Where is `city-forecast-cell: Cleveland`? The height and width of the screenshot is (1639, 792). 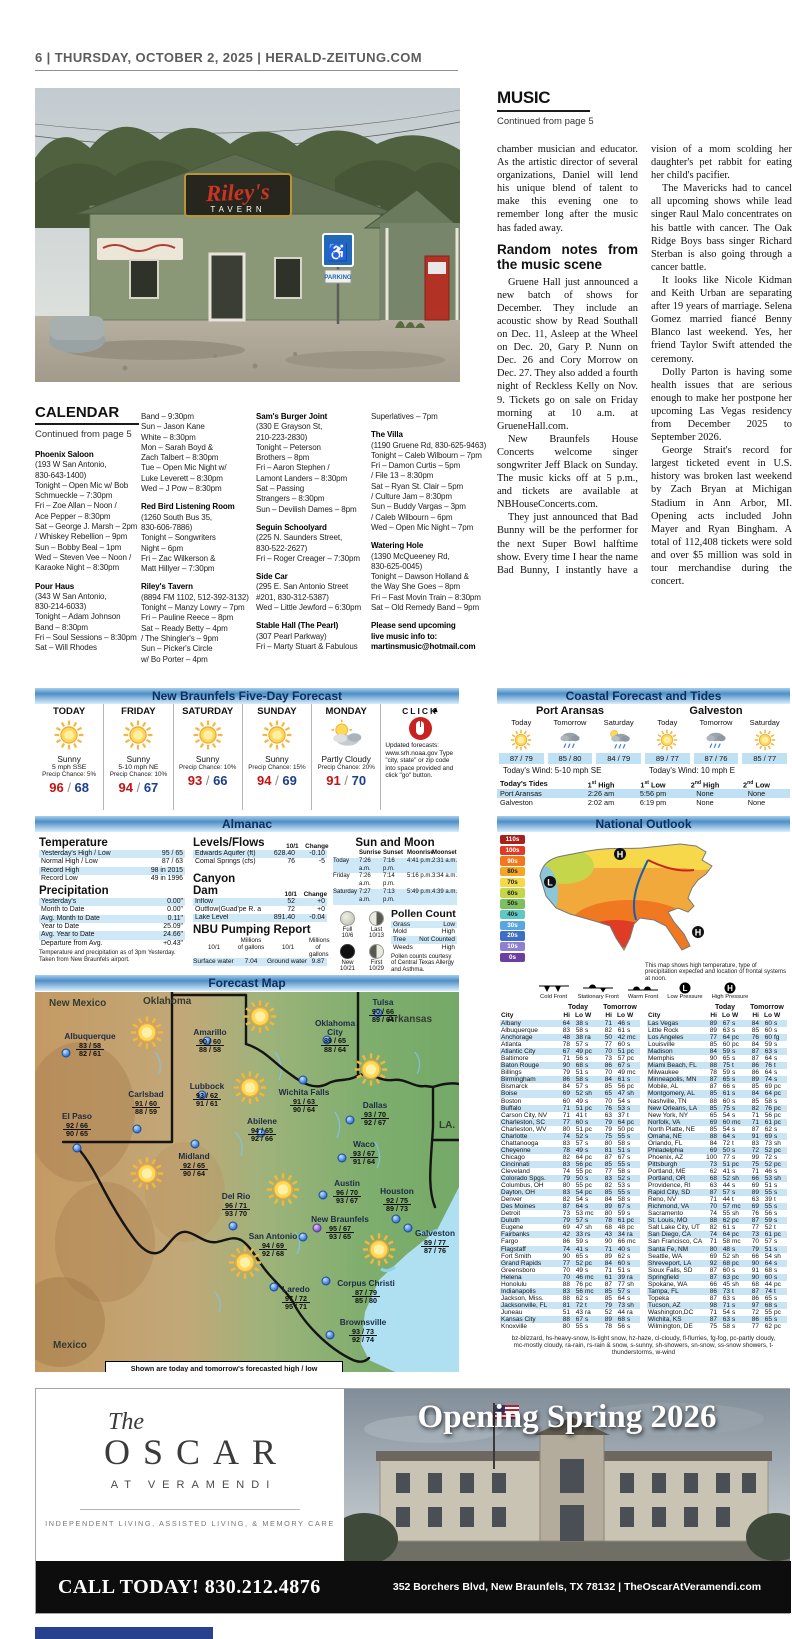
city-forecast-cell: Cleveland is located at coordinates (515, 1171).